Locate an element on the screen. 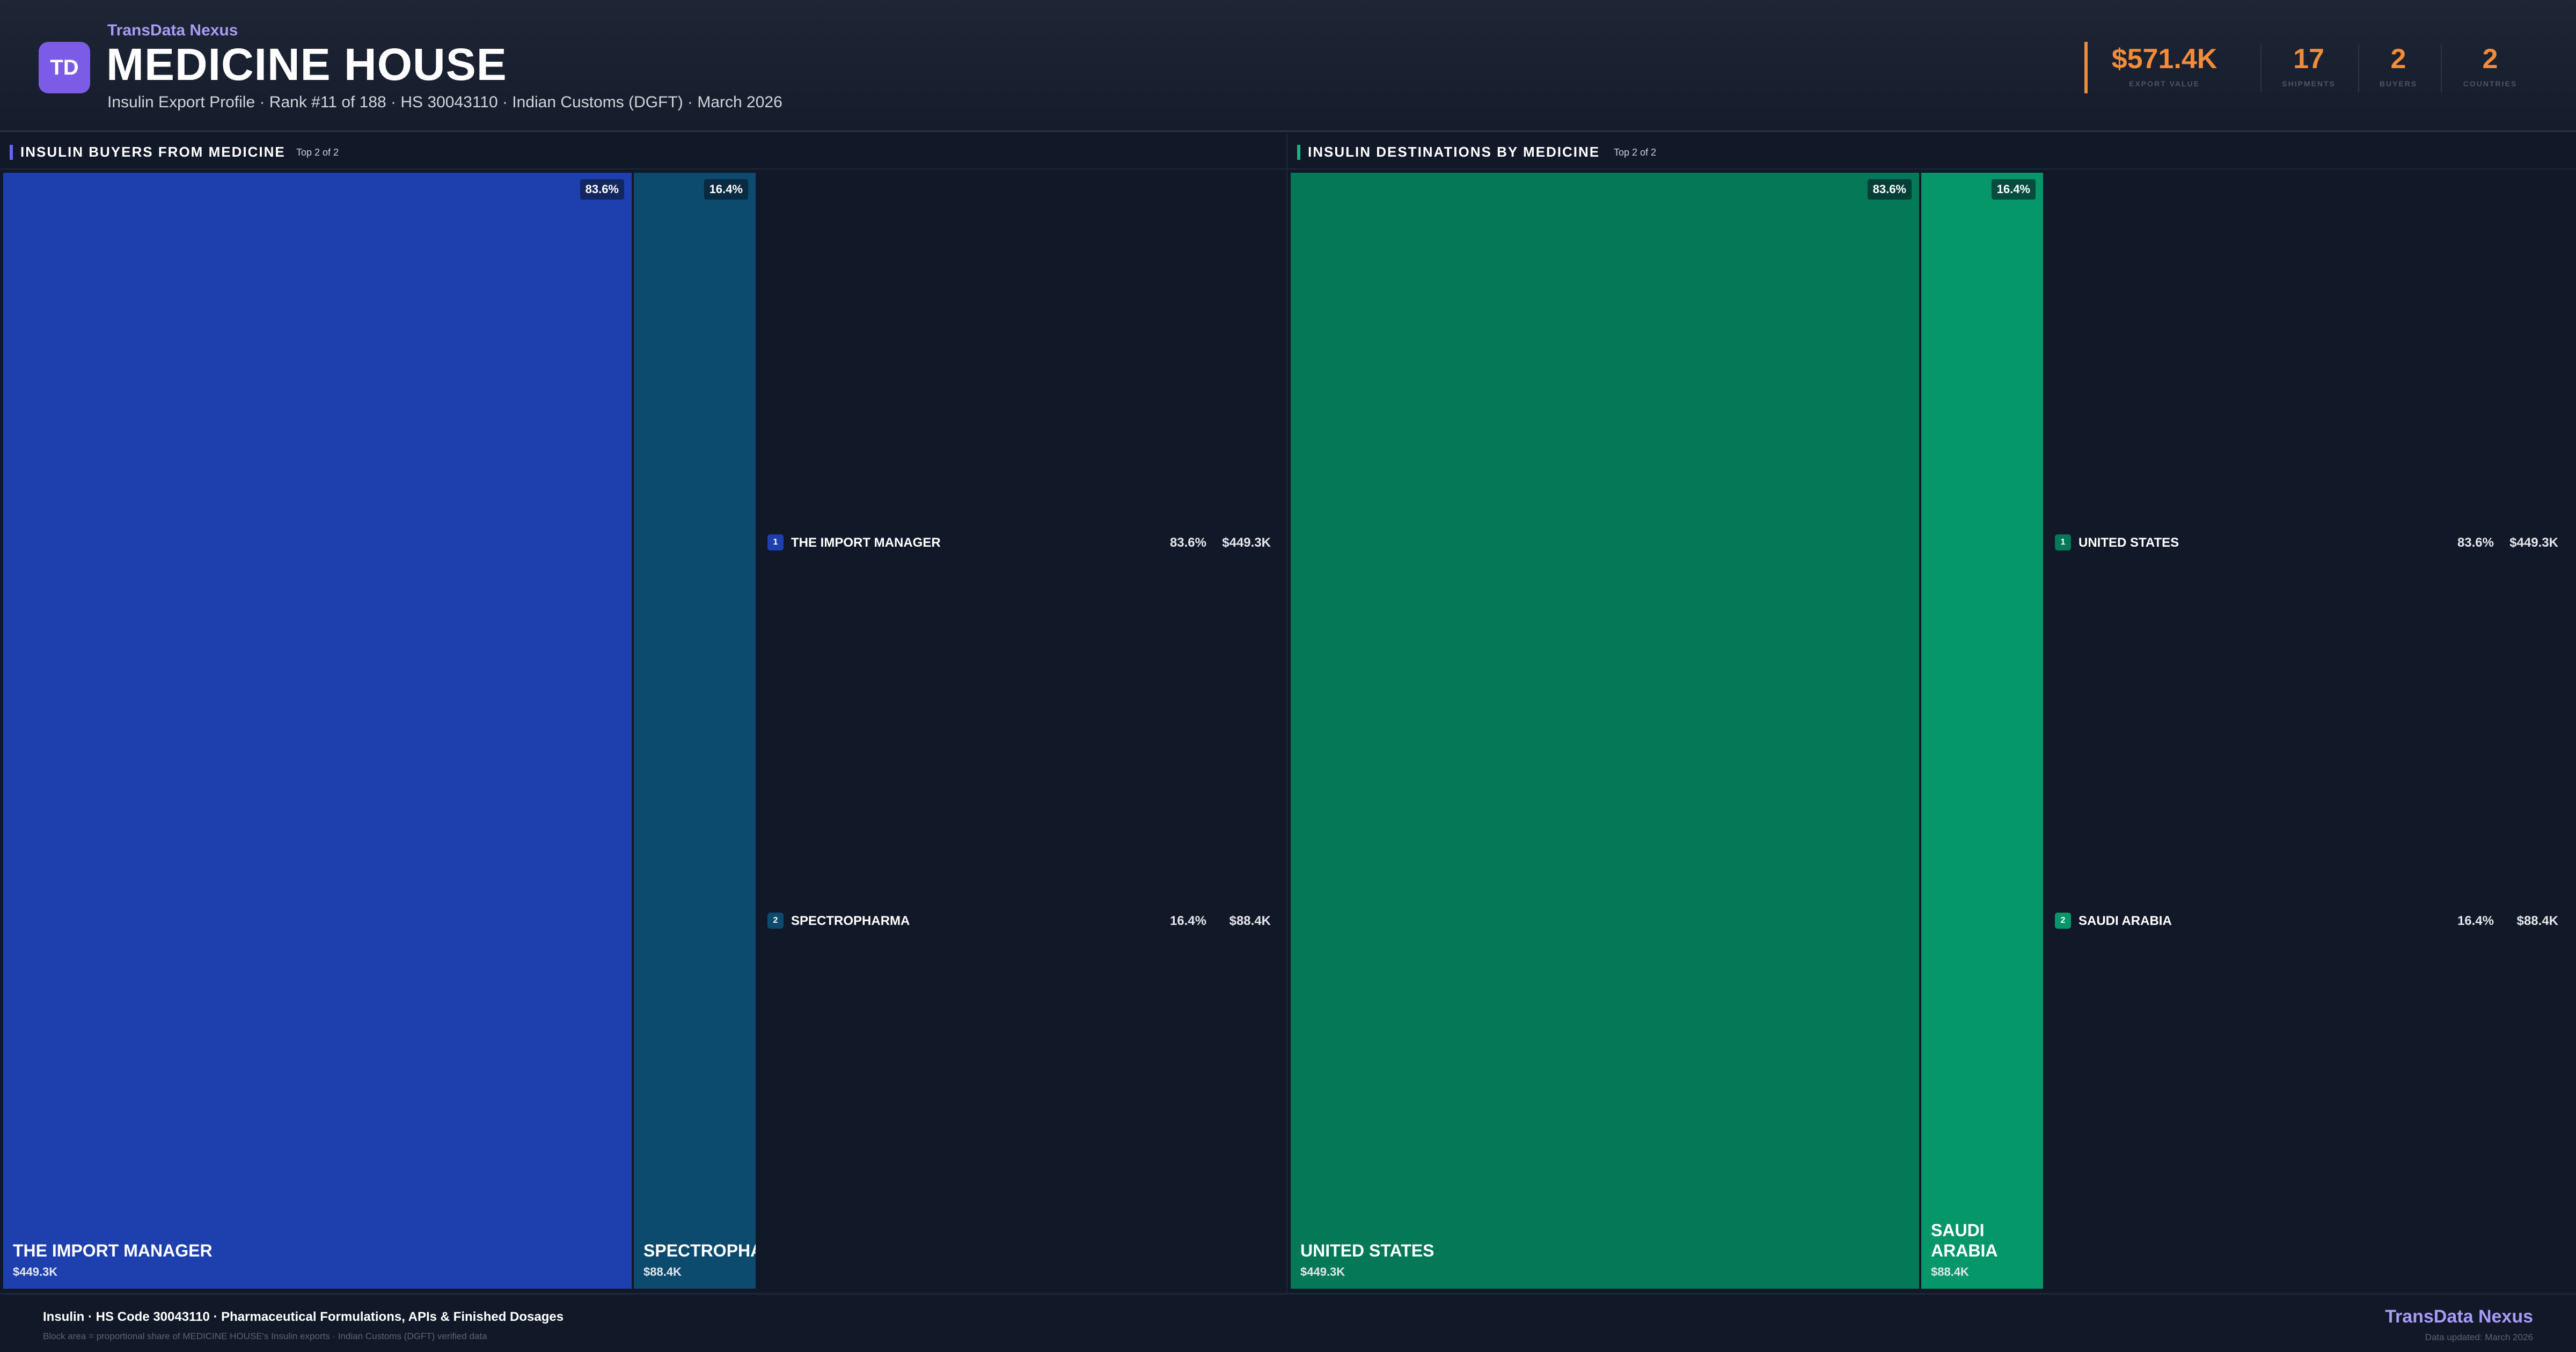 The image size is (2576, 1352). destination-legend-item: 1 UNITED STATES 83.6% $449.3K is located at coordinates (2306, 542).